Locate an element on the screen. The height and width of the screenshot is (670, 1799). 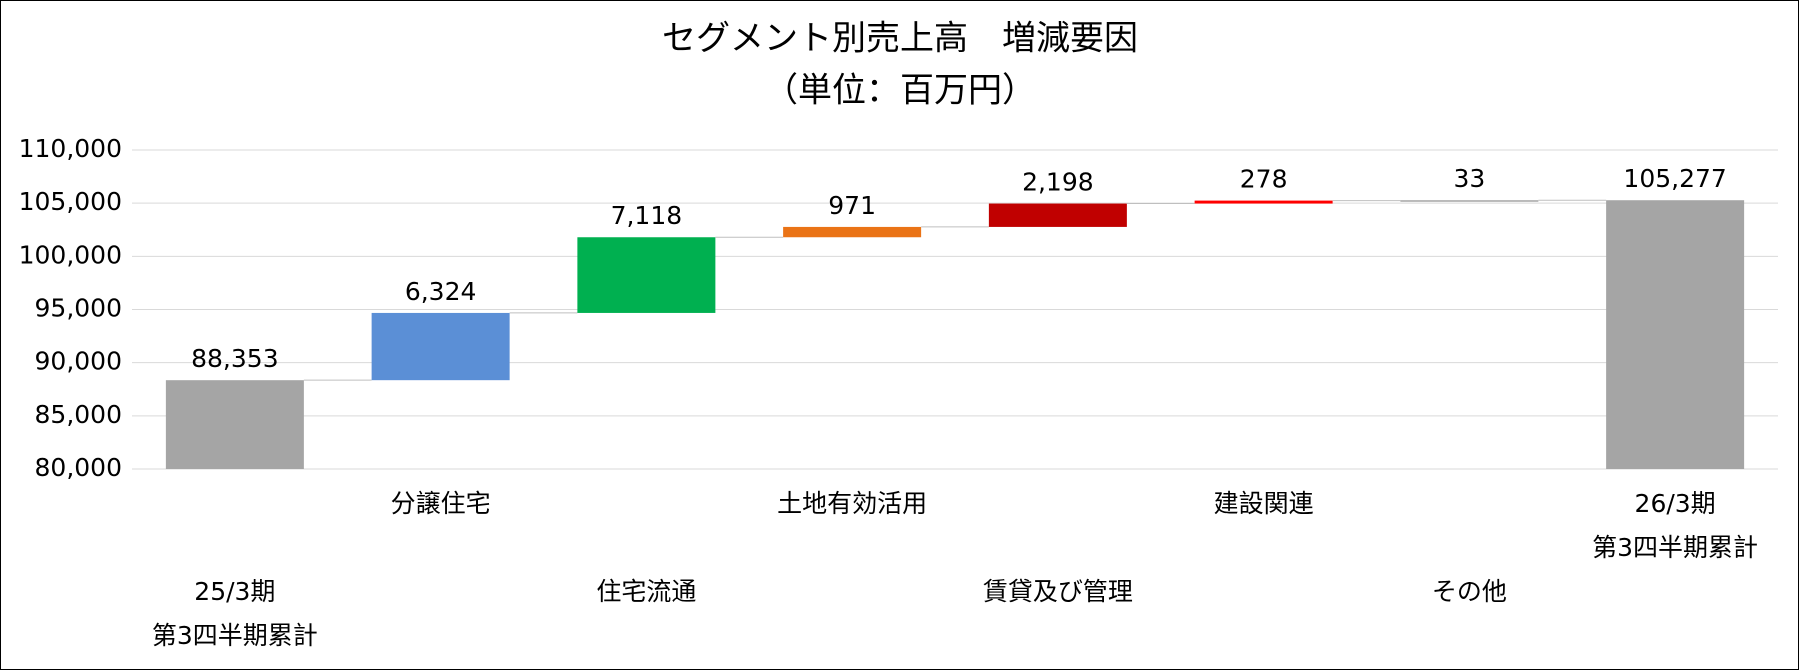
y-tick-label: 100,000 is located at coordinates (70, 254).